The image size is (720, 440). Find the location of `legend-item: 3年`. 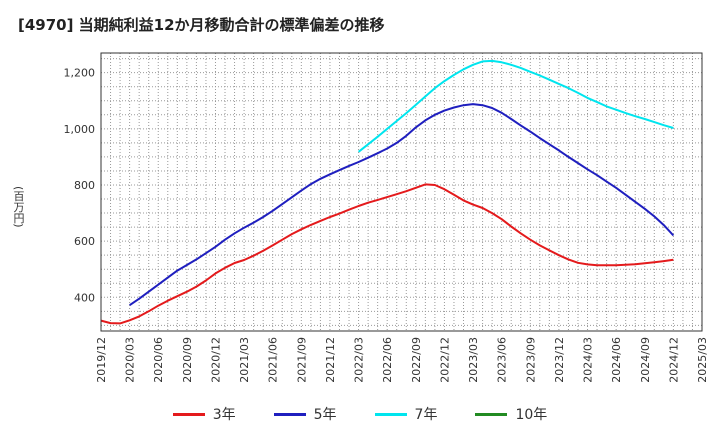

legend-item: 3年 is located at coordinates (204, 414).